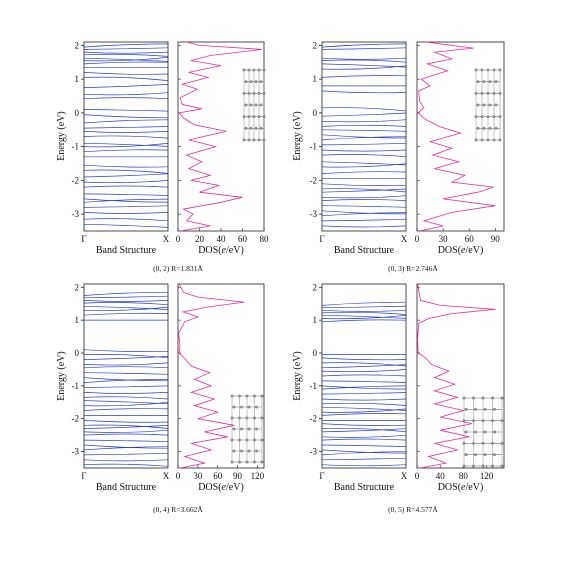  I want to click on dos-x-tick-label: 60, so click(470, 239).